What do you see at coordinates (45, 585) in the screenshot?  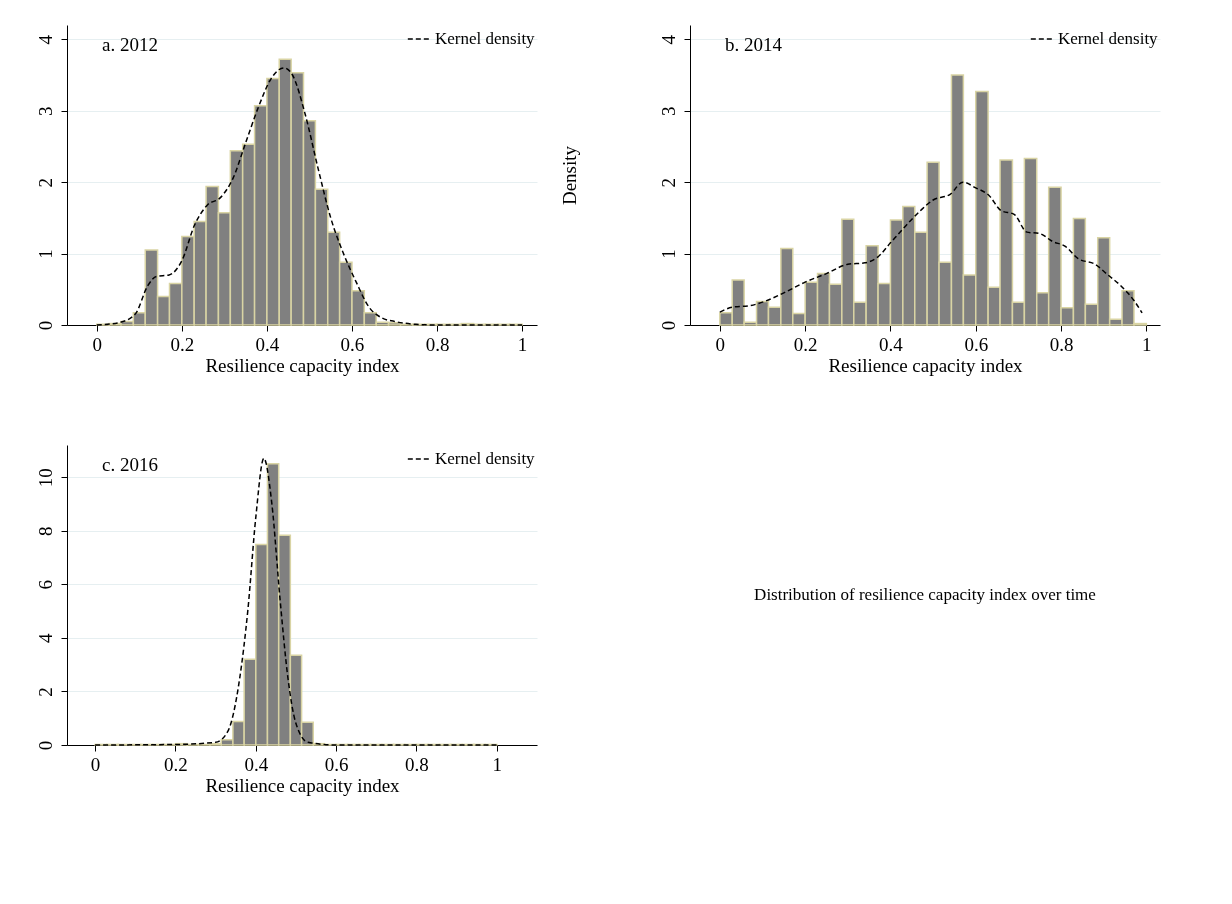 I see `y-tick-label: 6` at bounding box center [45, 585].